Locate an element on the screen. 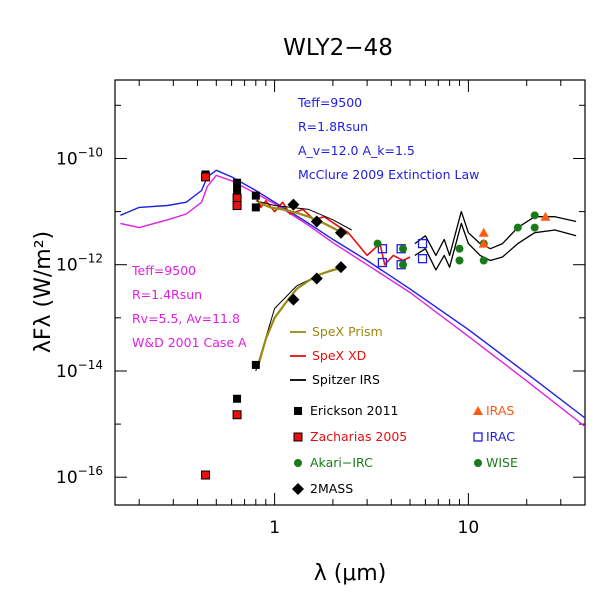 The height and width of the screenshot is (610, 610). spex-prism-lower-line is located at coordinates (300, 317).